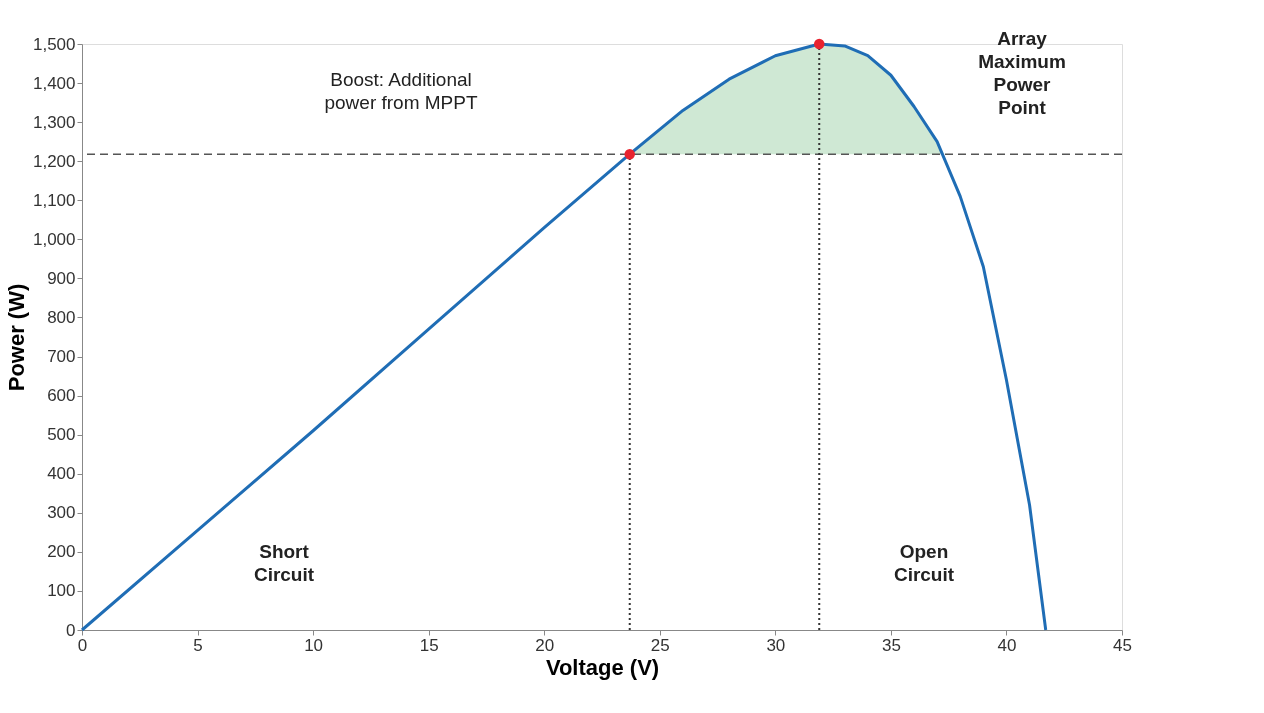  I want to click on annotation: Array Maximum Power Point, so click(1022, 73).